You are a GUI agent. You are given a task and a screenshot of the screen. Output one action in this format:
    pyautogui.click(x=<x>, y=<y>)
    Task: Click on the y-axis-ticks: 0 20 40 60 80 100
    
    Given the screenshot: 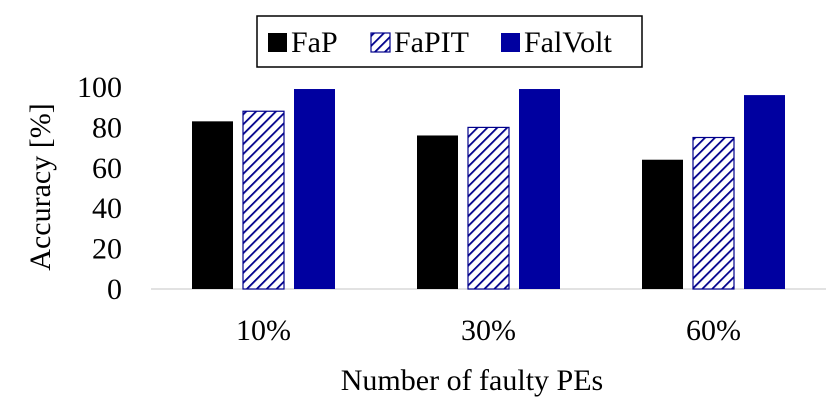 What is the action you would take?
    pyautogui.click(x=99, y=188)
    